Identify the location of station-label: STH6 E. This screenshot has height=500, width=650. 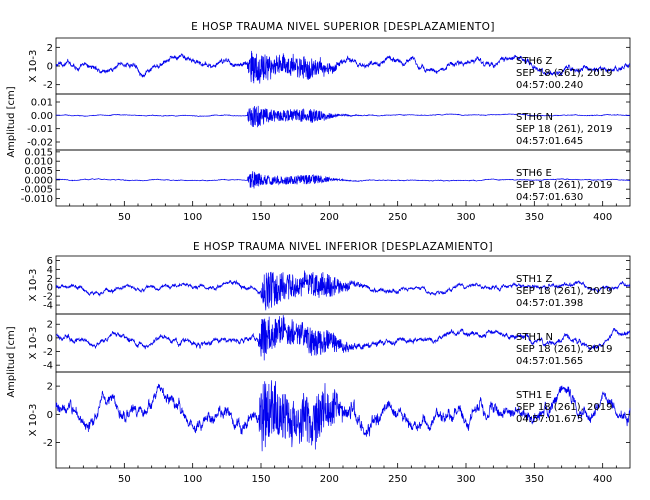
(534, 173).